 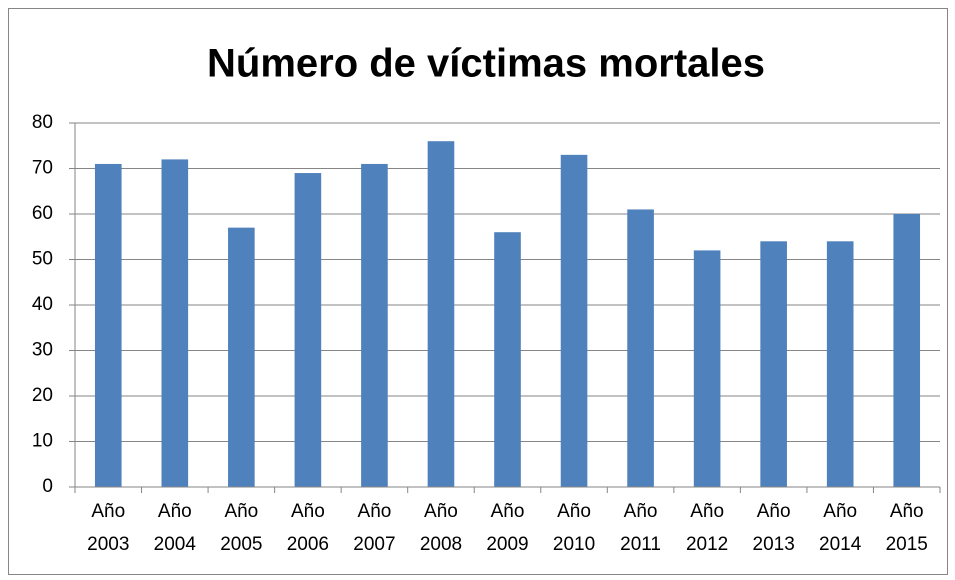 What do you see at coordinates (42, 259) in the screenshot?
I see `y-tick-label: 50` at bounding box center [42, 259].